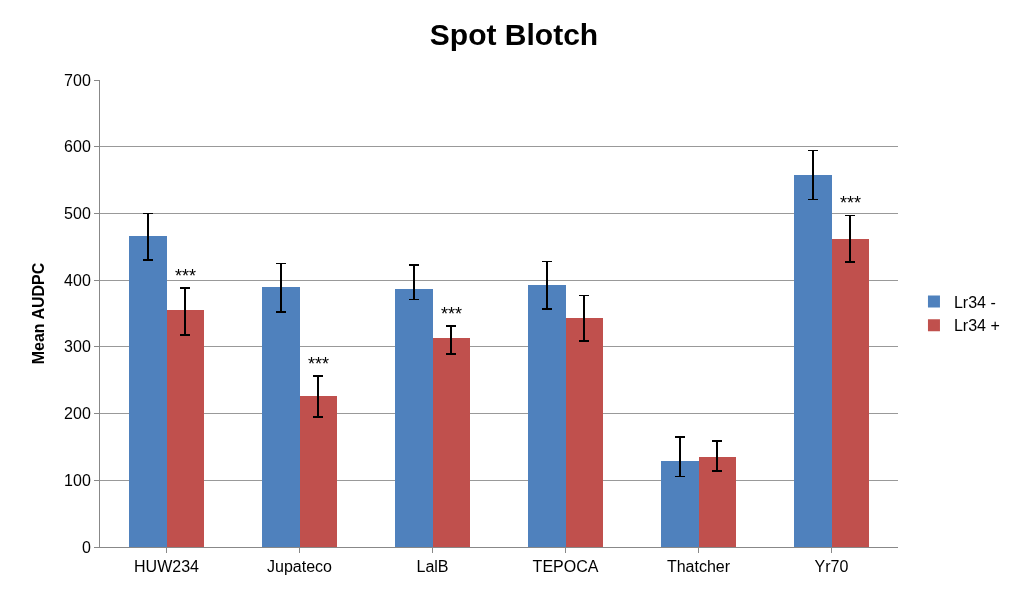 The height and width of the screenshot is (597, 1028). I want to click on y-tick-label: 0, so click(86, 547).